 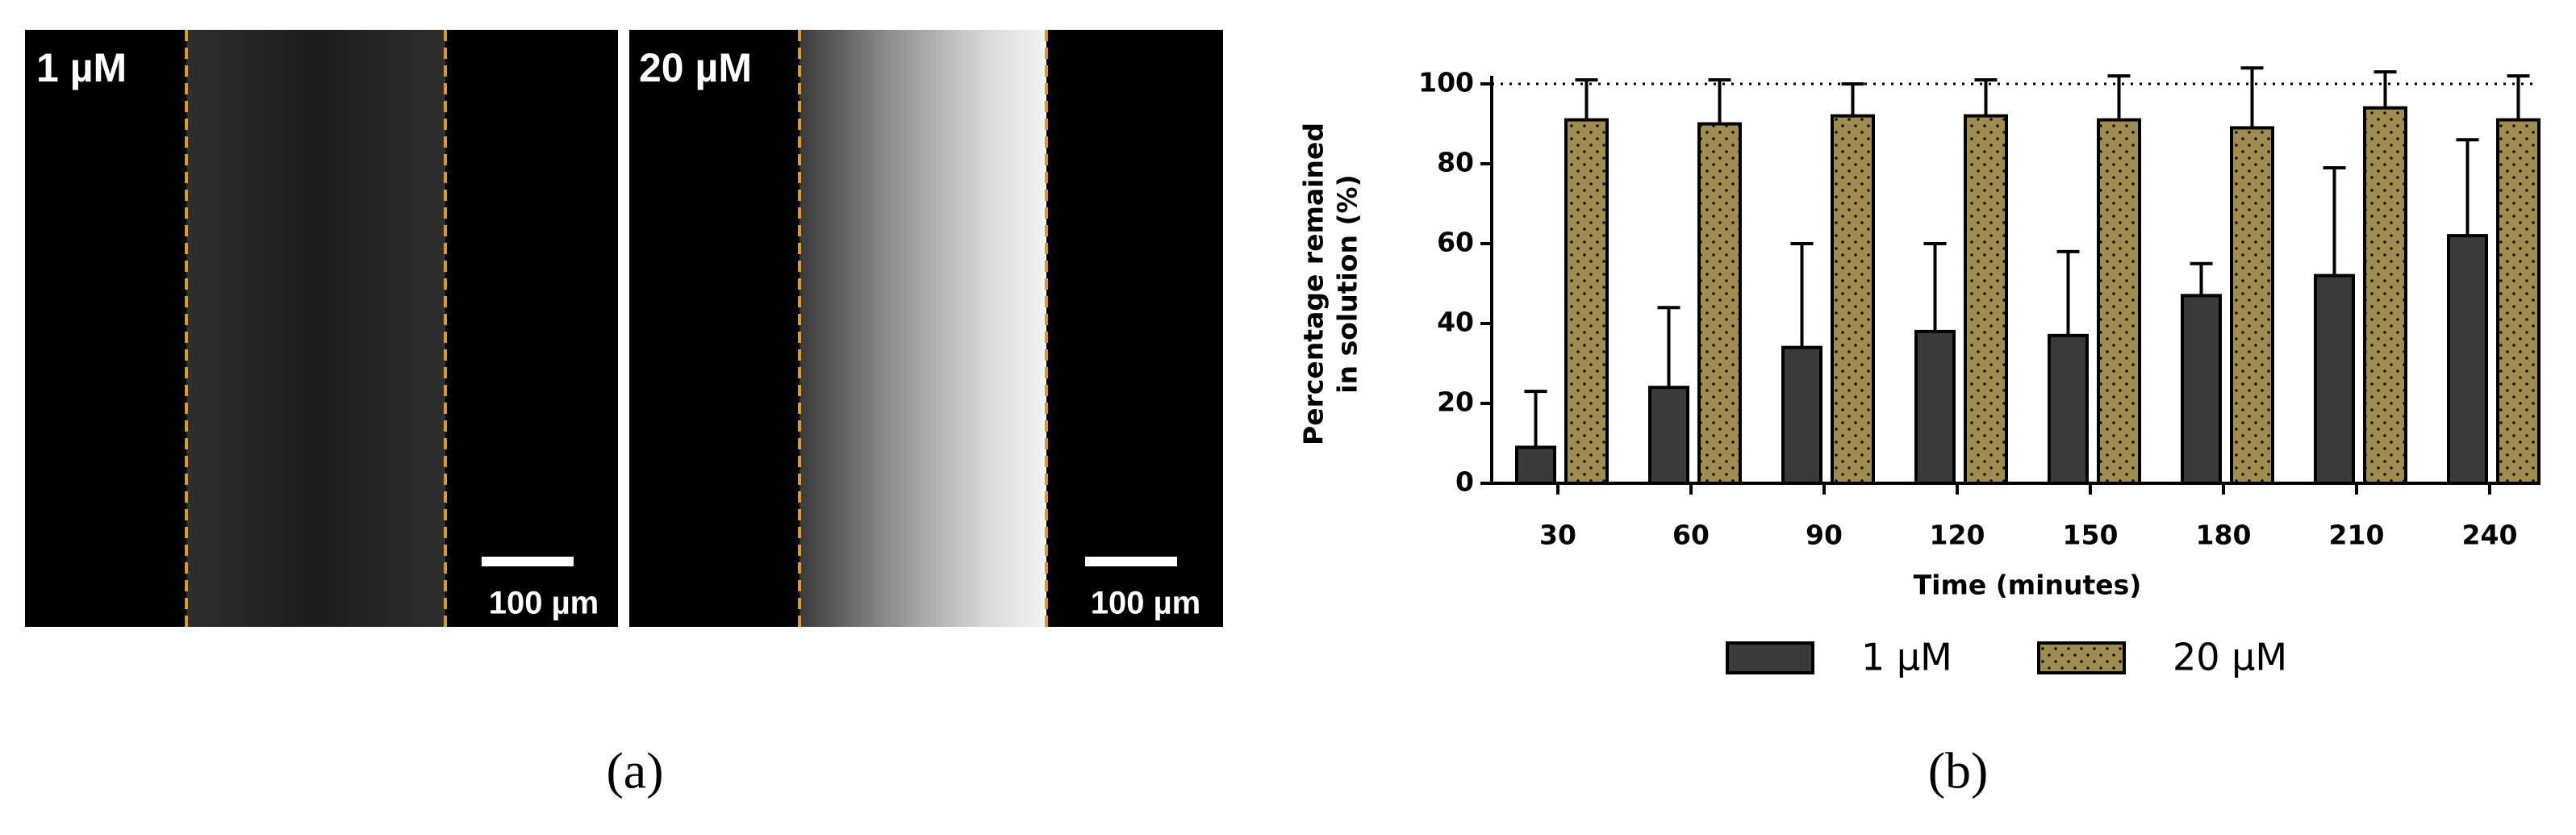 What do you see at coordinates (1691, 535) in the screenshot?
I see `x-tick-label: 60` at bounding box center [1691, 535].